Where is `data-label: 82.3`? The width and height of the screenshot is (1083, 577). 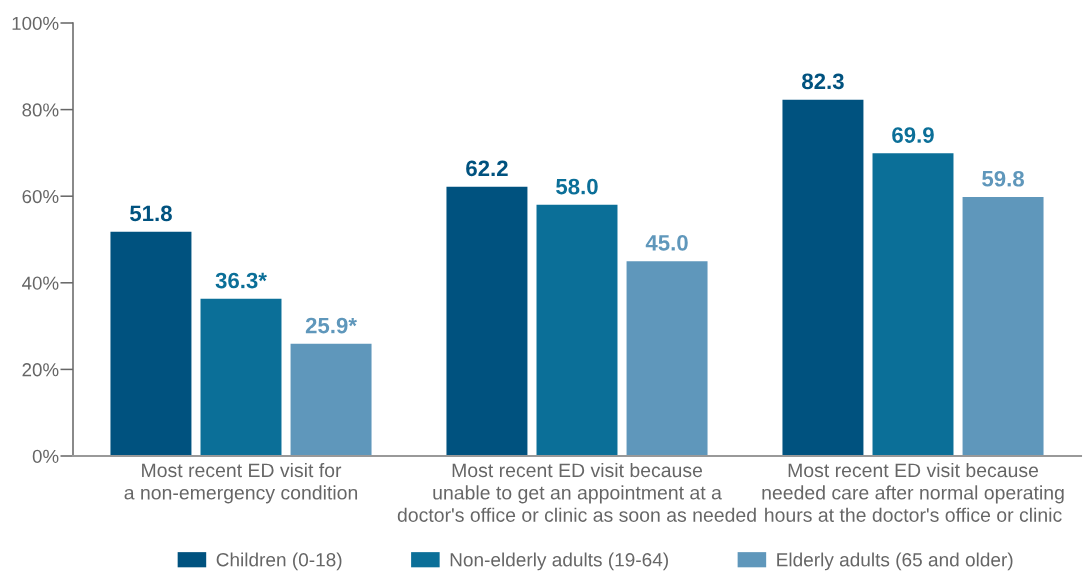 data-label: 82.3 is located at coordinates (823, 81).